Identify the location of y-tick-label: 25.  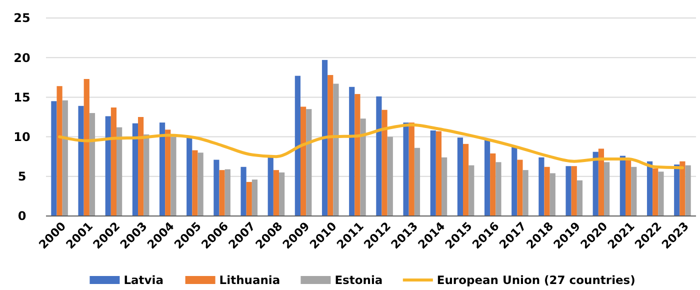
(22, 18).